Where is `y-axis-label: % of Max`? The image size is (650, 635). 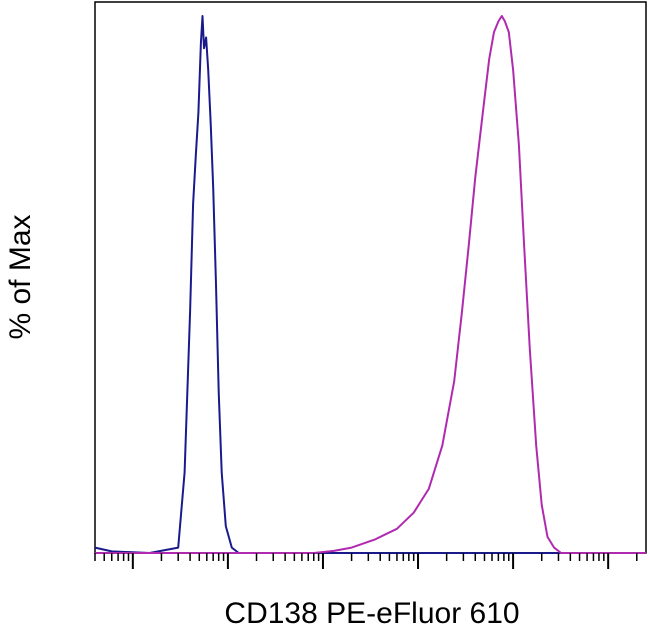
y-axis-label: % of Max is located at coordinates (20, 276).